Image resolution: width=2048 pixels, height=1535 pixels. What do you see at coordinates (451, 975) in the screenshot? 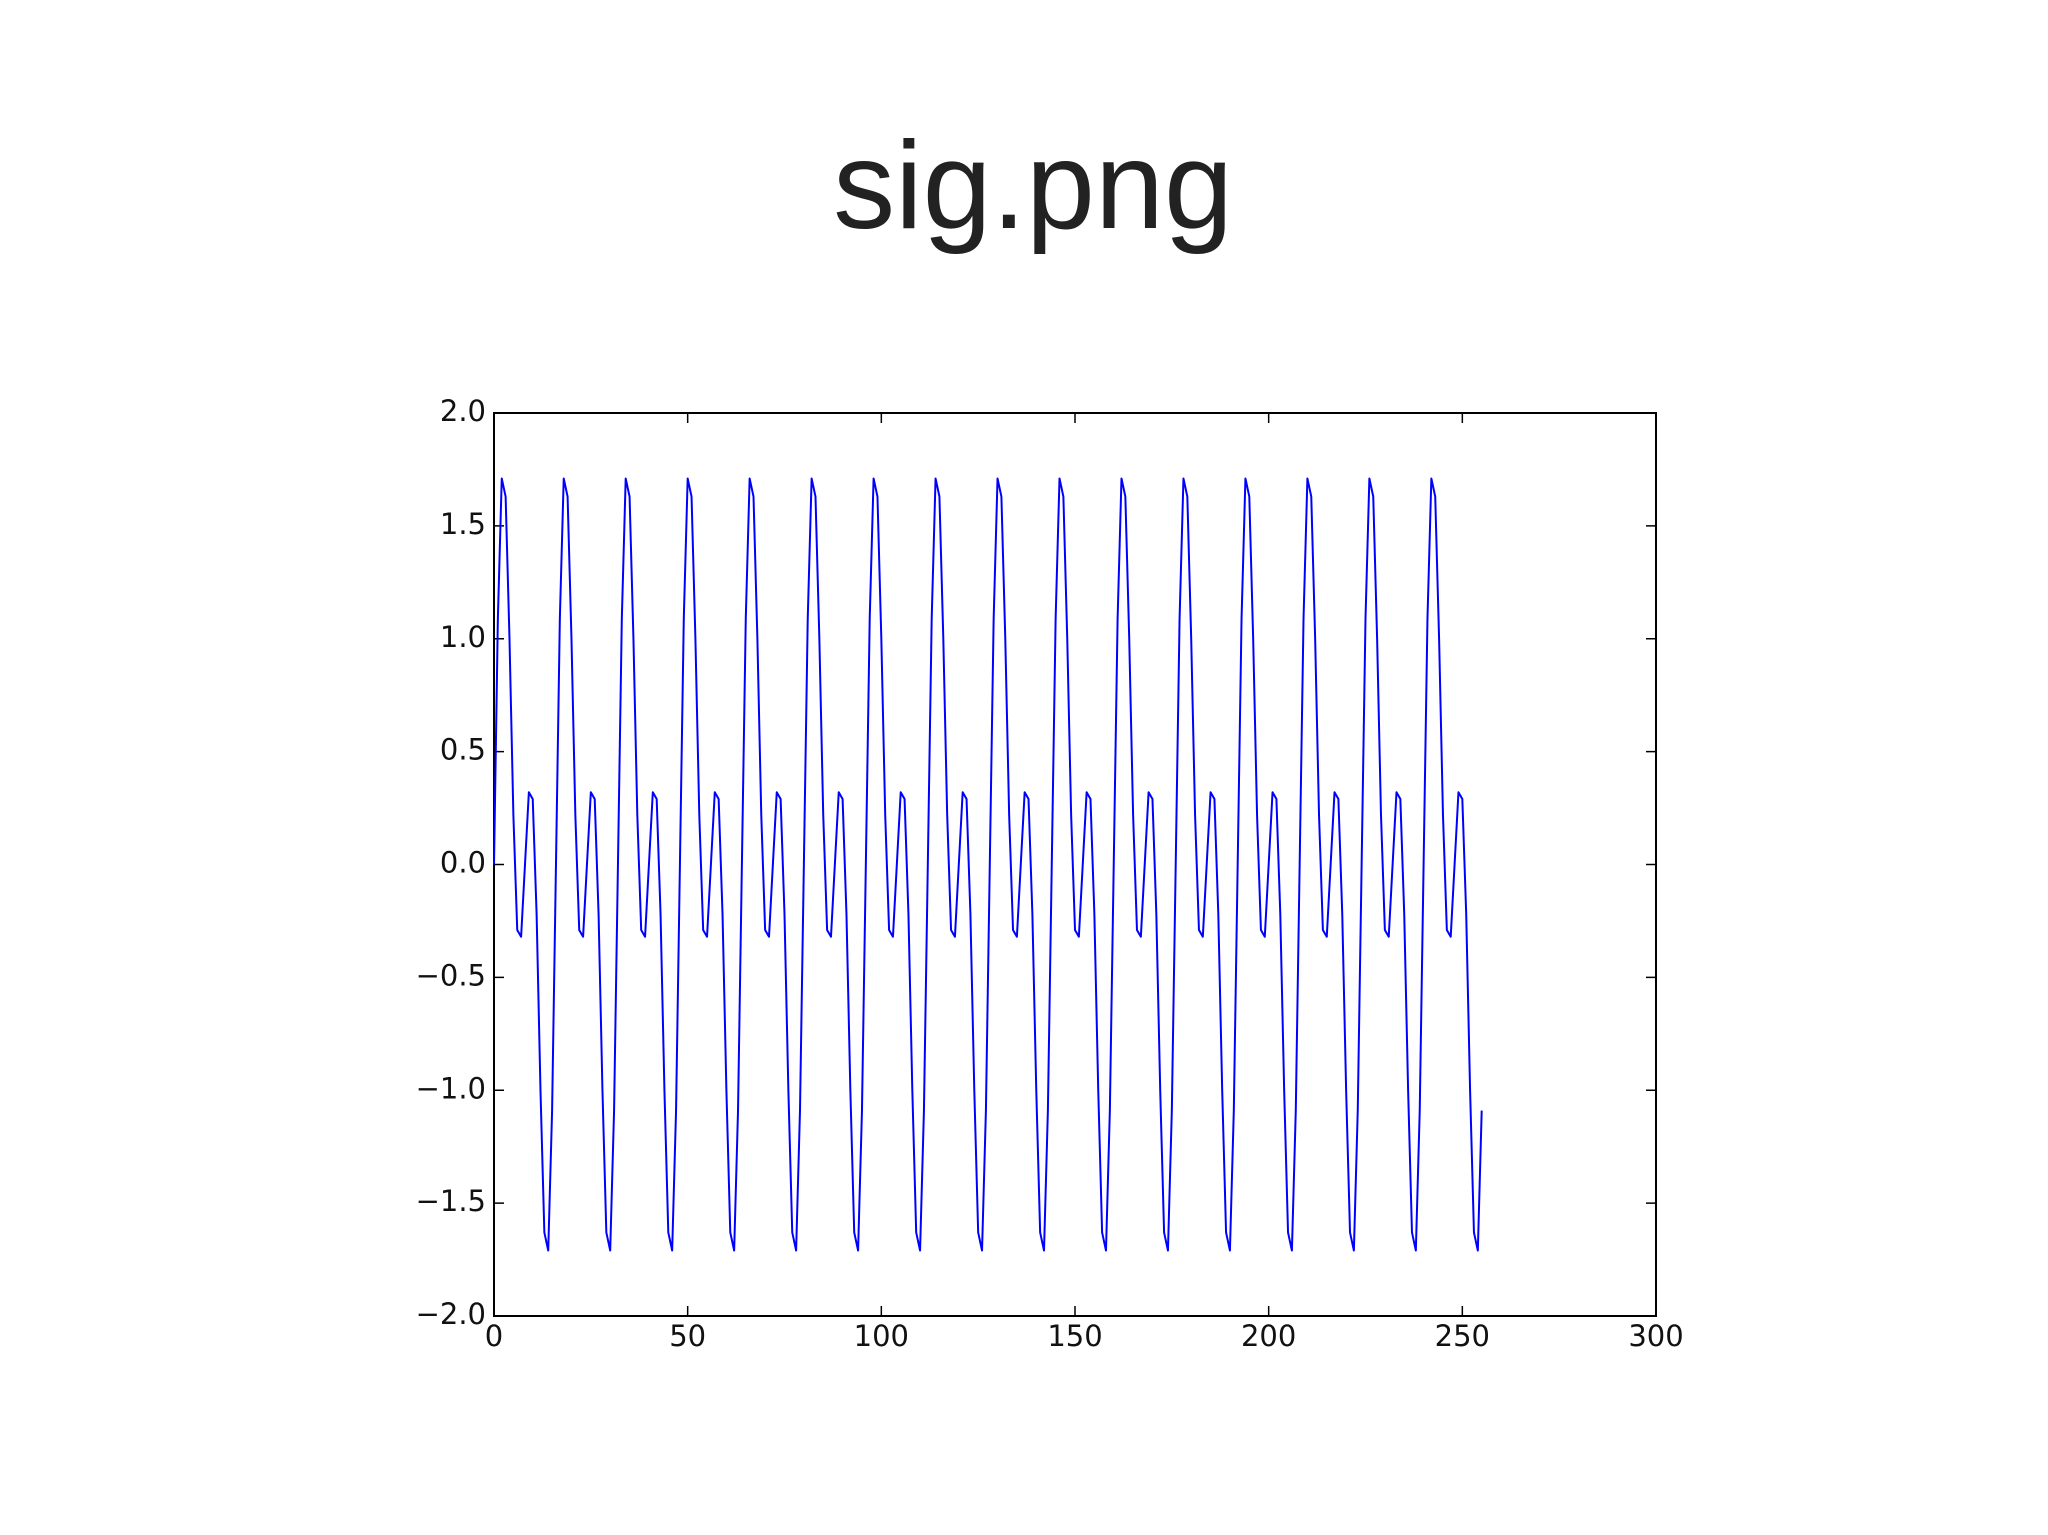
I see `y-tick-label: −0.5` at bounding box center [451, 975].